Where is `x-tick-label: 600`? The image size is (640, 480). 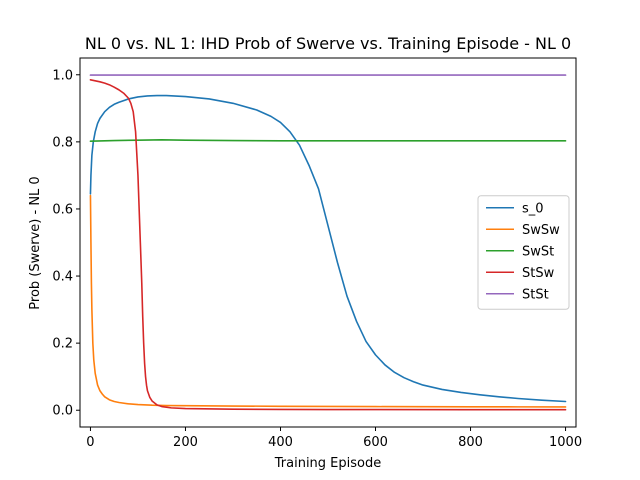 x-tick-label: 600 is located at coordinates (375, 442).